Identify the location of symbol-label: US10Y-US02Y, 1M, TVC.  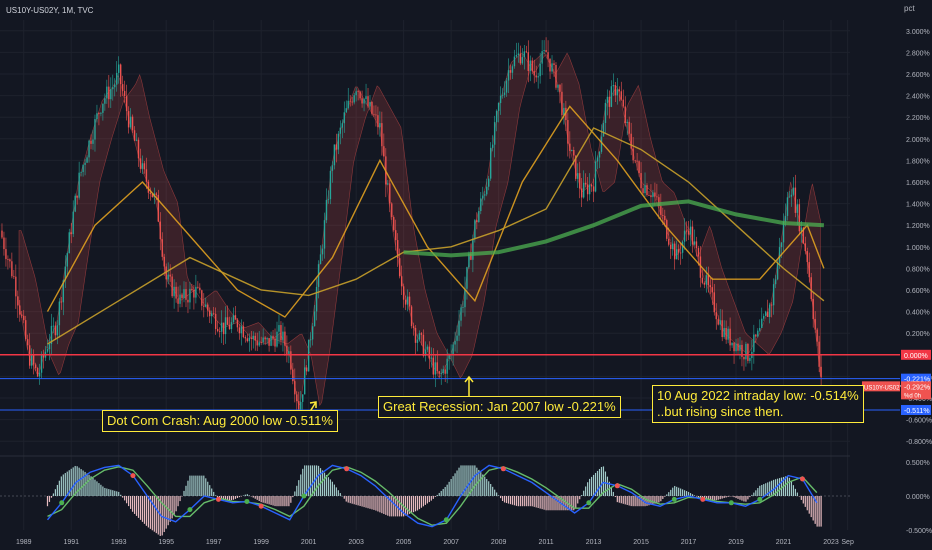
(50, 10).